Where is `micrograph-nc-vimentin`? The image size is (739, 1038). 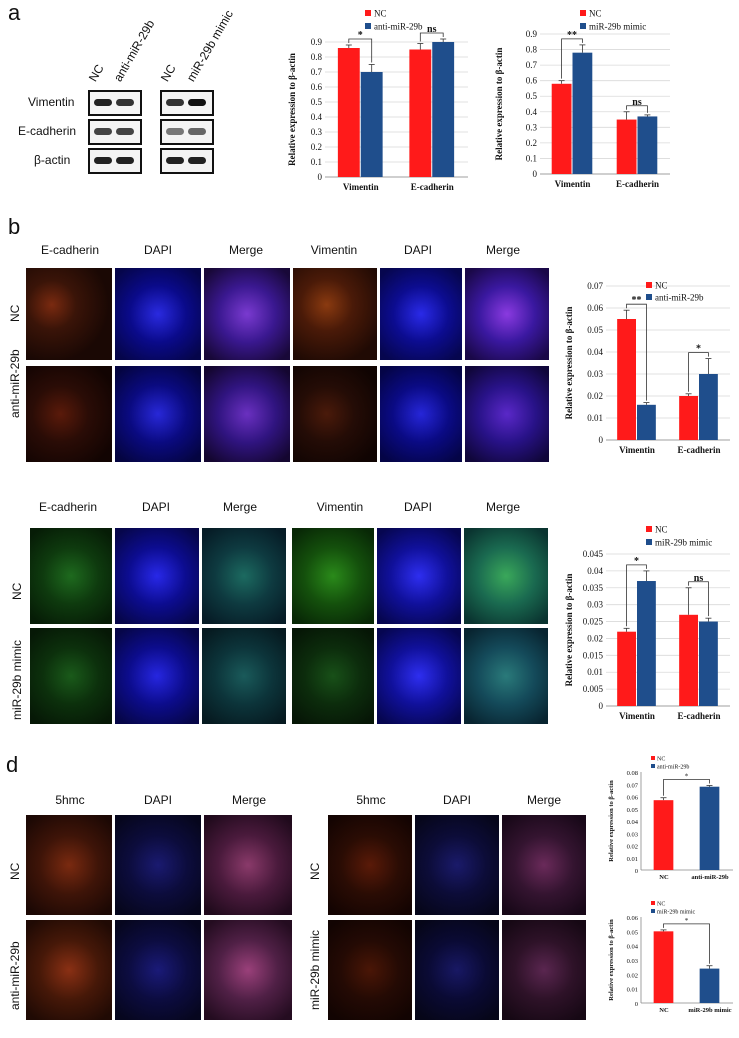
micrograph-nc-vimentin is located at coordinates (335, 314).